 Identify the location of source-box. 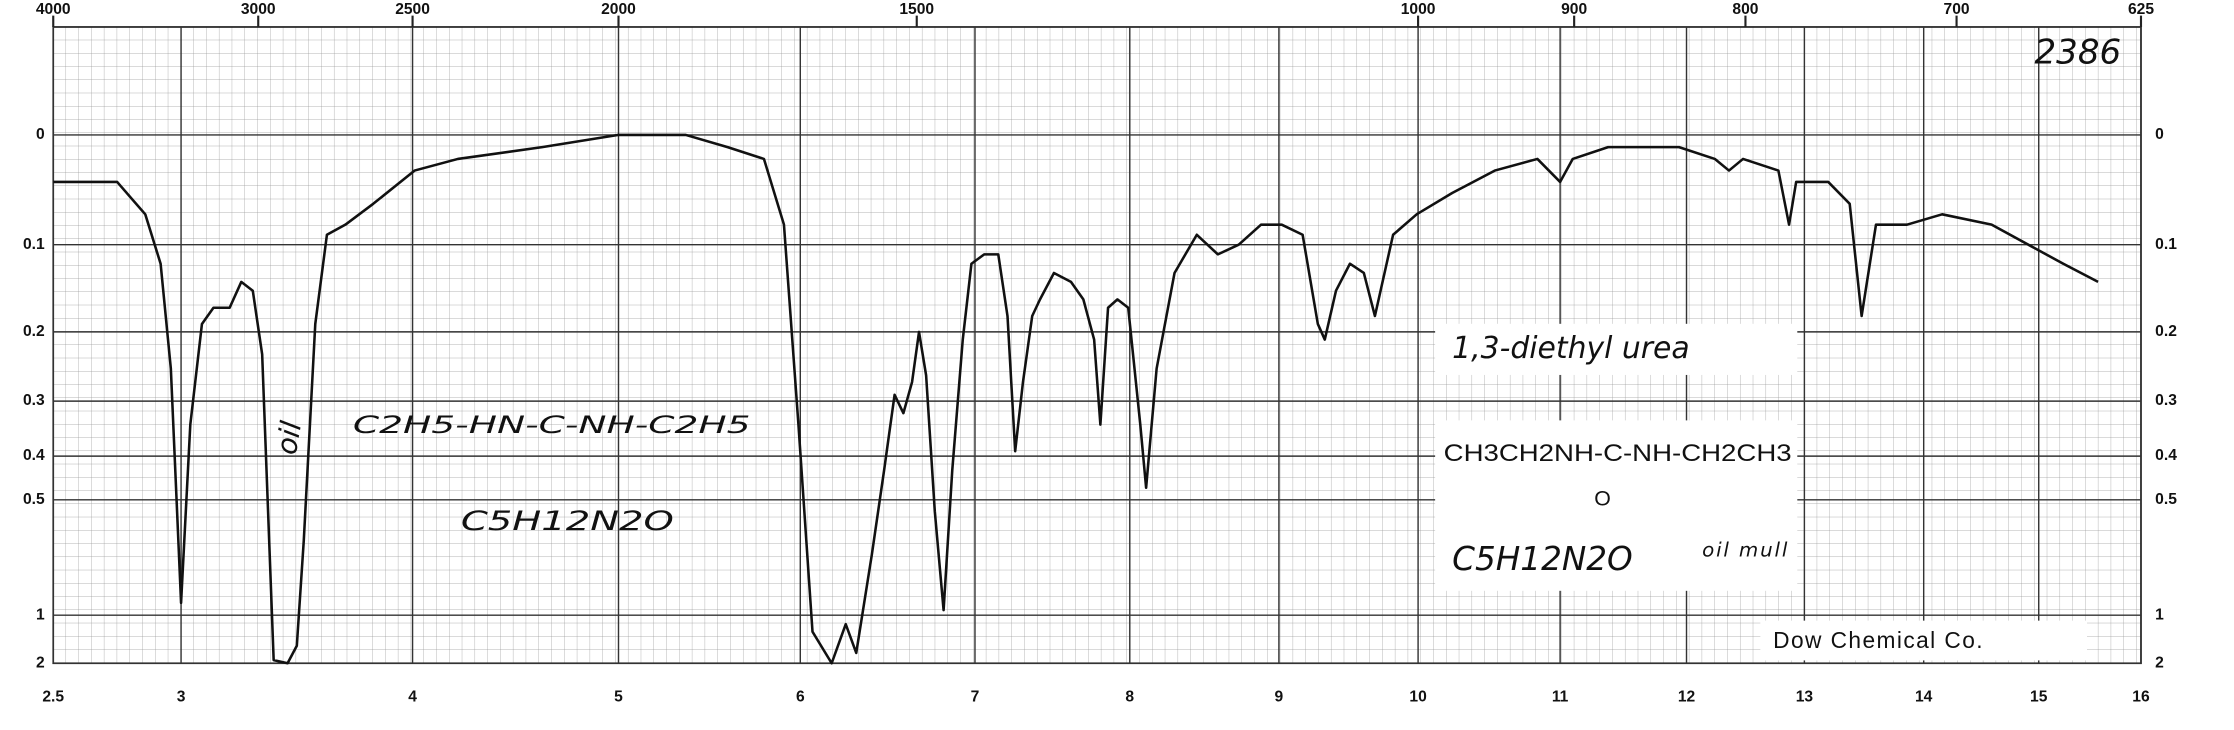
(1924, 640).